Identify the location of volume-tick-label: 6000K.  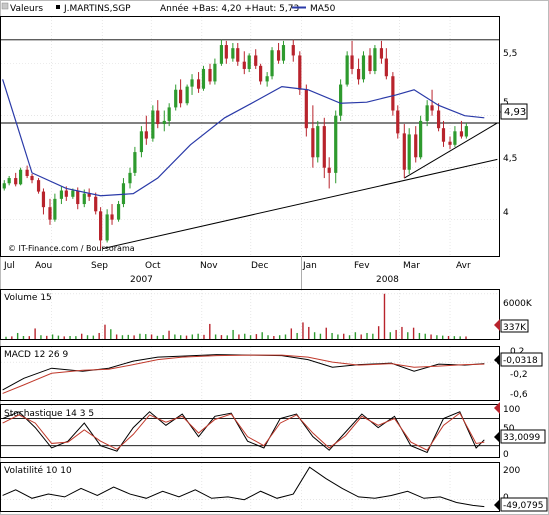
(518, 304).